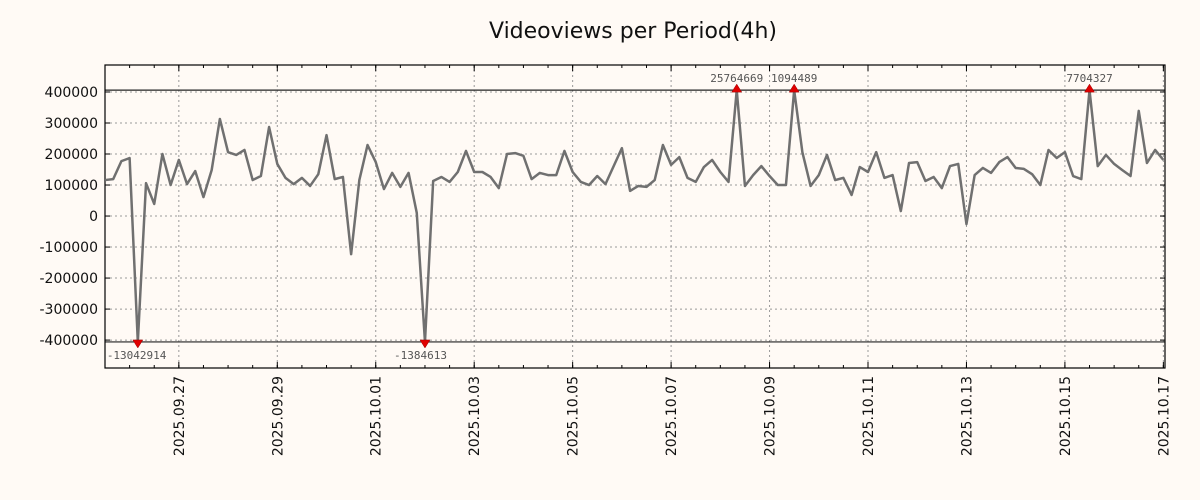 Image resolution: width=1200 pixels, height=500 pixels. What do you see at coordinates (71, 93) in the screenshot?
I see `y-tick-label: 400000` at bounding box center [71, 93].